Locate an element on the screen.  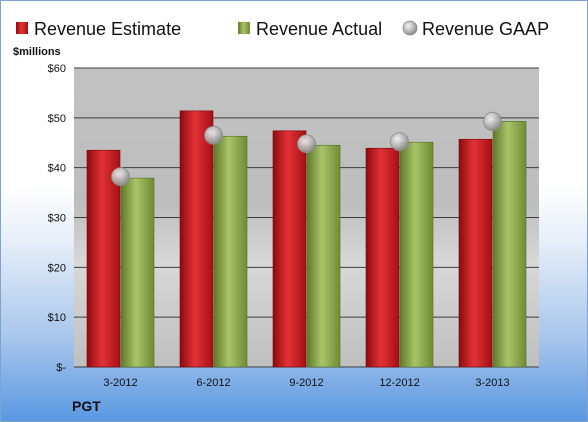
y-axis-tick-labels: $- $10 $20 $30 $40 $50 $60 is located at coordinates (57, 218).